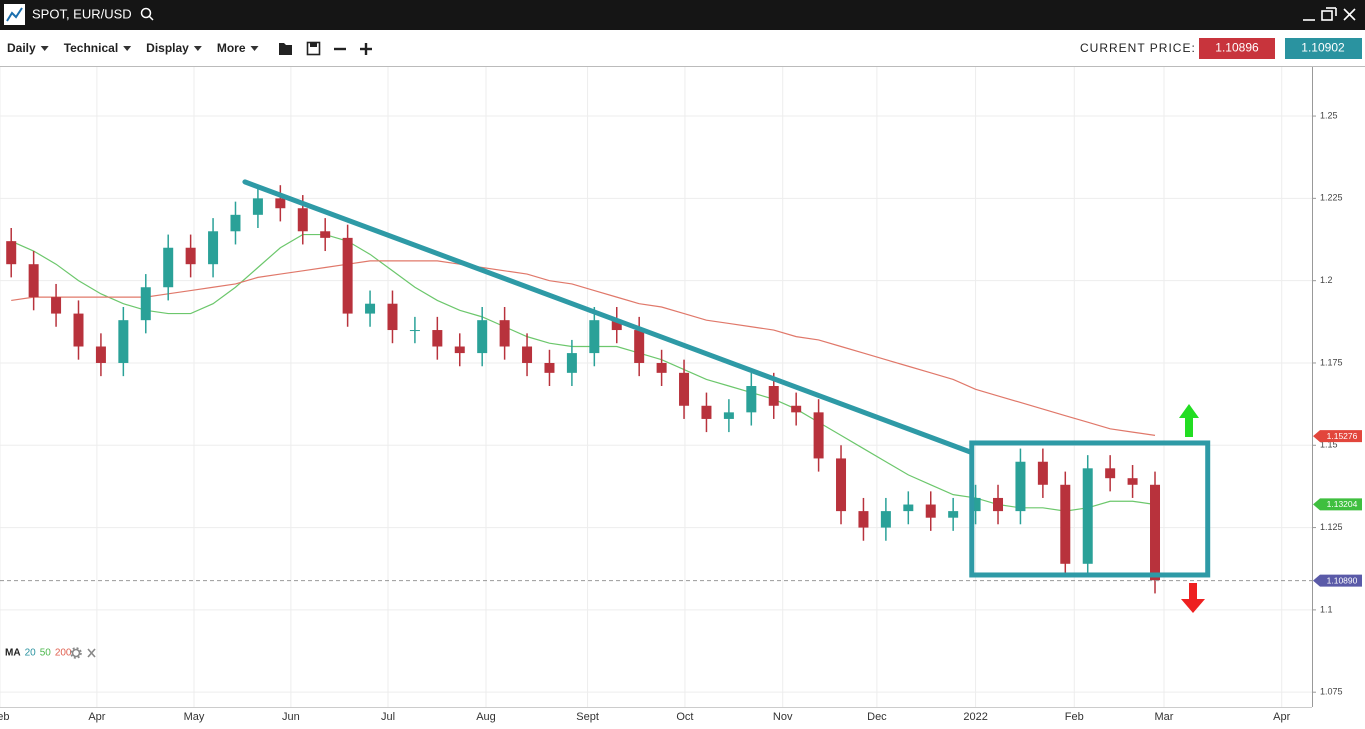 The width and height of the screenshot is (1365, 729). Describe the element at coordinates (975, 717) in the screenshot. I see `x-tick-label: 2022` at that location.